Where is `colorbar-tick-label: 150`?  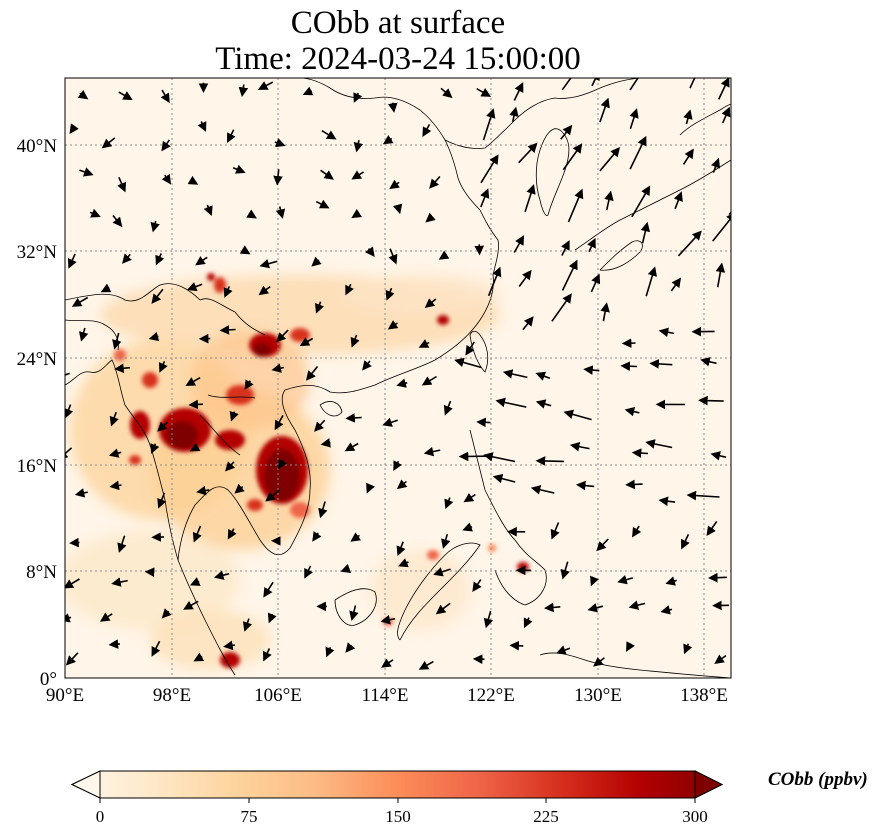 colorbar-tick-label: 150 is located at coordinates (398, 816).